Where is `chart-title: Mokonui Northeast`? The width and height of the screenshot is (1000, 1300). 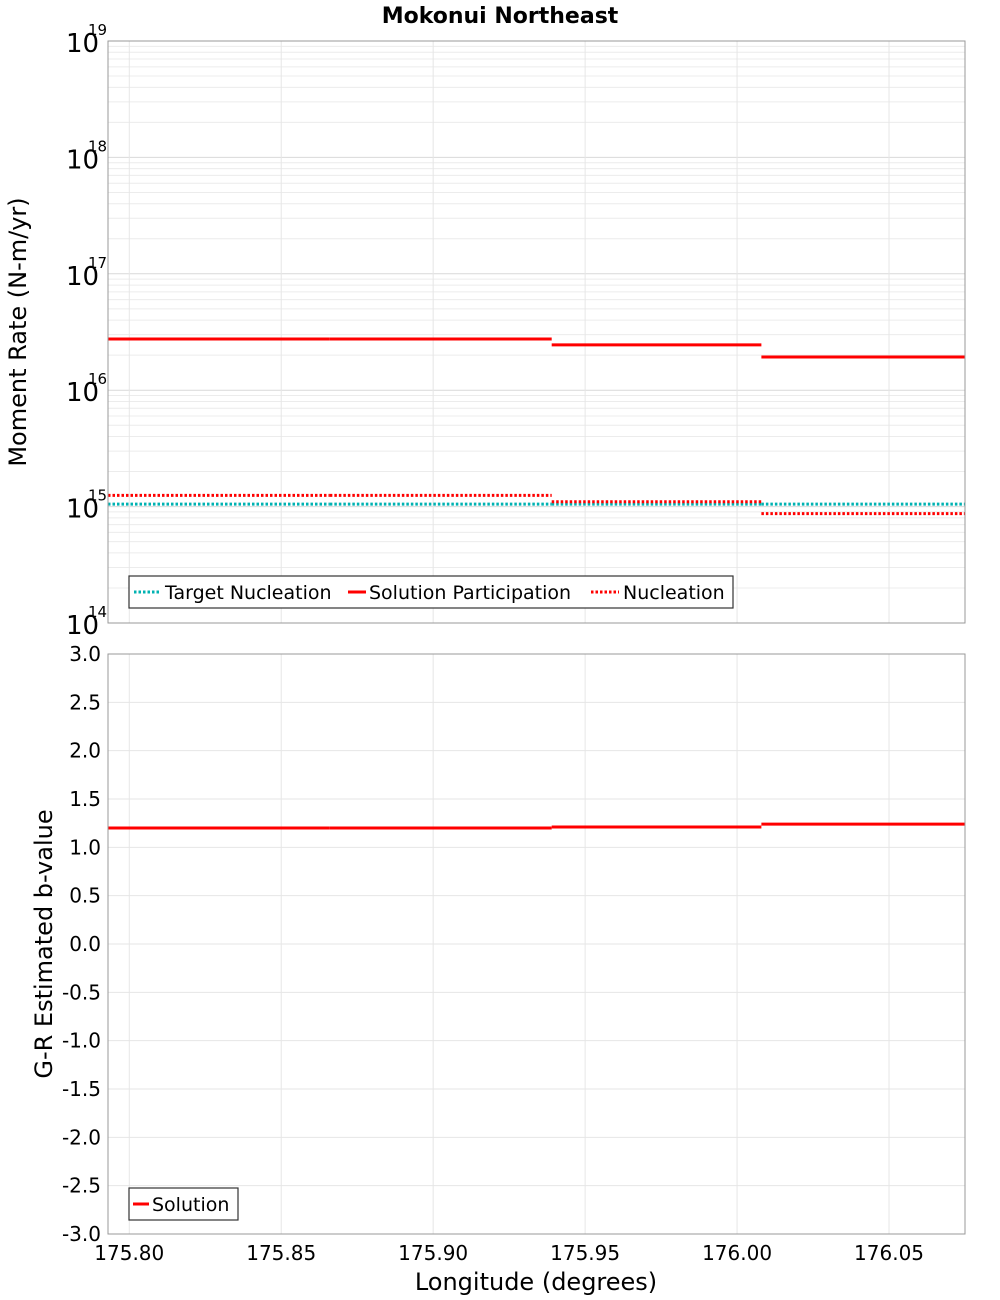 chart-title: Mokonui Northeast is located at coordinates (500, 16).